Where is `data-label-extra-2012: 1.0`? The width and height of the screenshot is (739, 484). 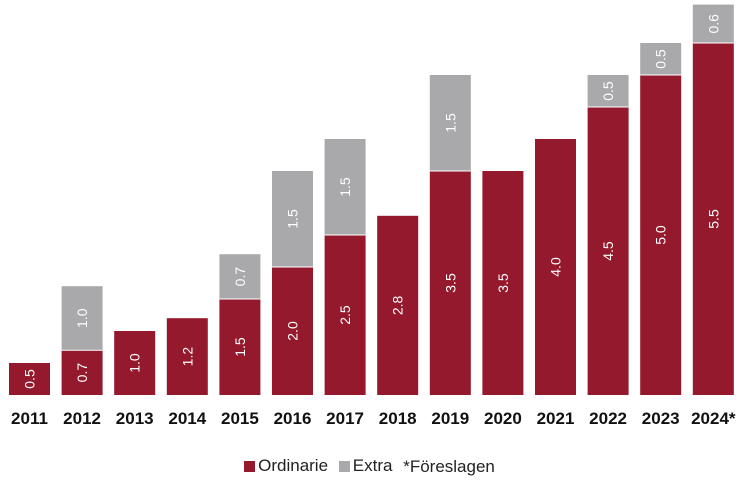 data-label-extra-2012: 1.0 is located at coordinates (82, 318).